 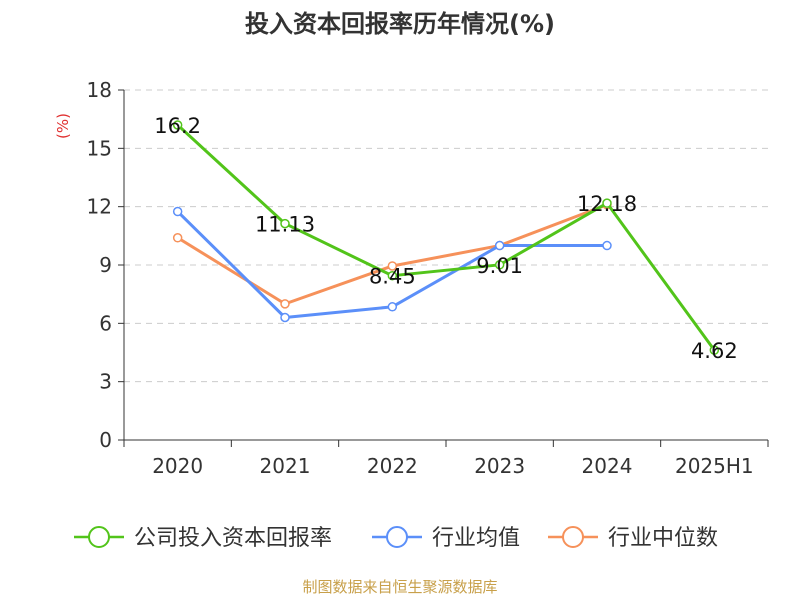 I want to click on y-axis-label: (%), so click(x=63, y=126).